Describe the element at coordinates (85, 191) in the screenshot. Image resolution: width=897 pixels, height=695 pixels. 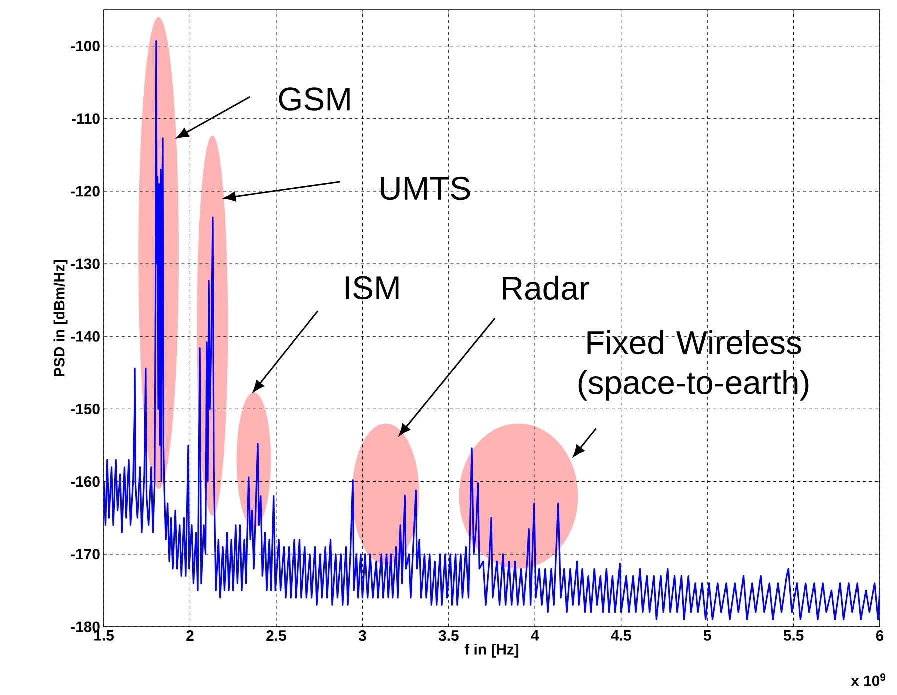
I see `y-tick-label: -120` at that location.